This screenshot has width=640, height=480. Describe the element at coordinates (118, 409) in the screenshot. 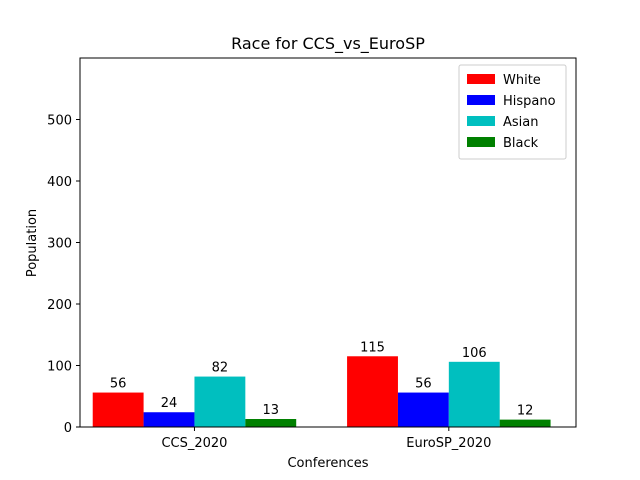

I see `bar-white-ccs_2020` at that location.